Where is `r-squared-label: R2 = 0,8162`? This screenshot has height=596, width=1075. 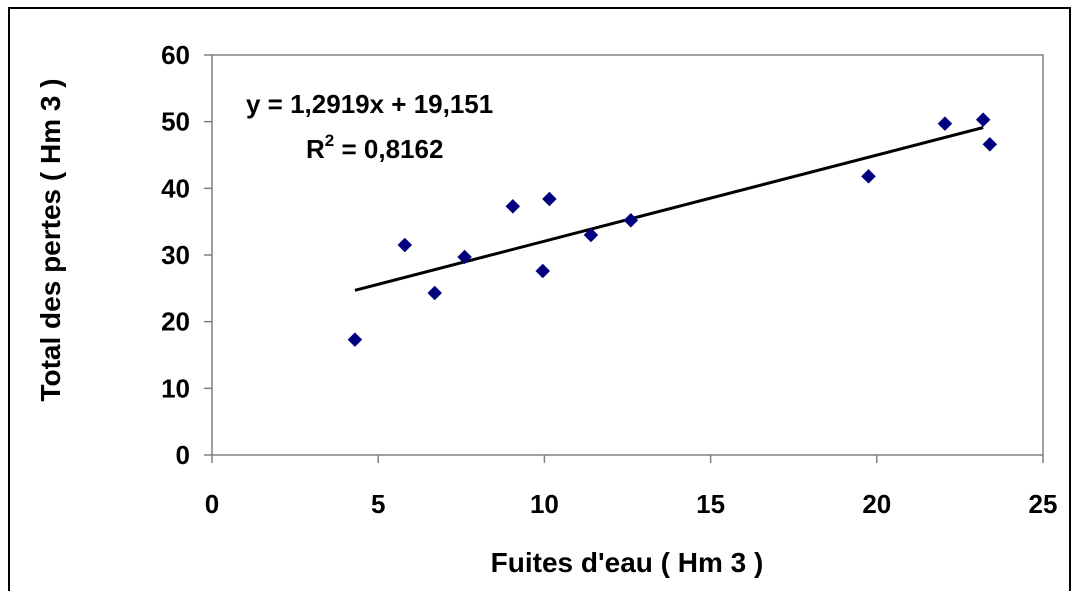 r-squared-label: R2 = 0,8162 is located at coordinates (374, 147).